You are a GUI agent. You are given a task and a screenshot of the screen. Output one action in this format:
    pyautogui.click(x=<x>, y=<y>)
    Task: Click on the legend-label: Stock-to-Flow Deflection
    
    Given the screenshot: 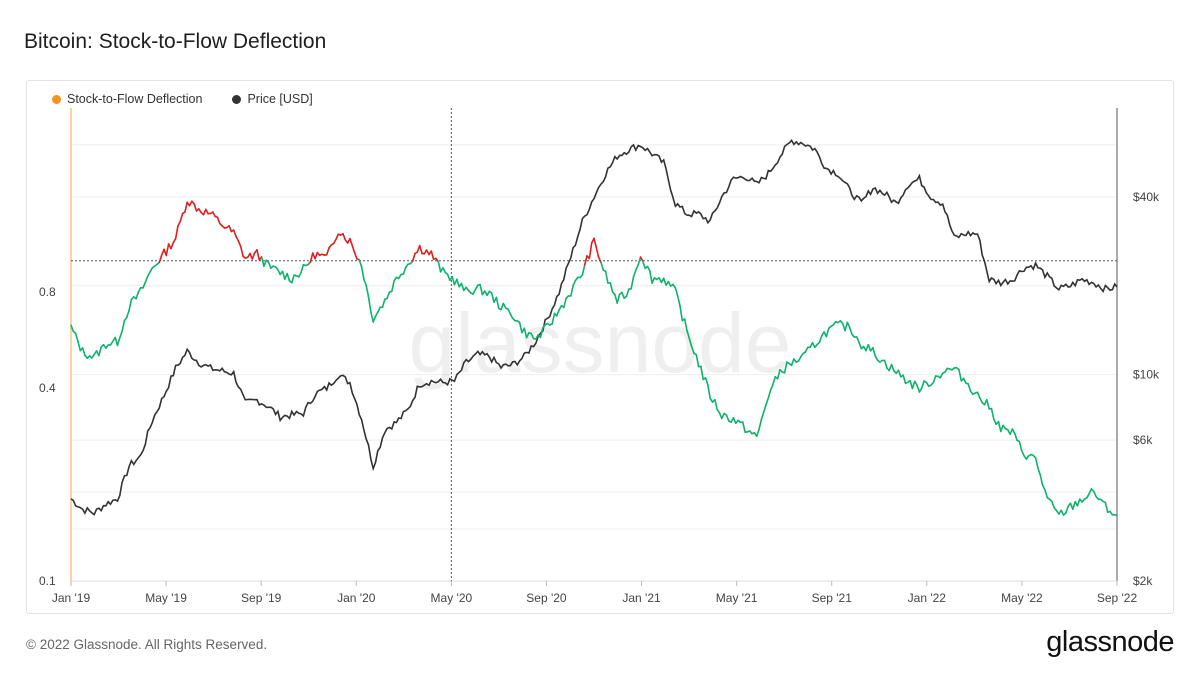 What is the action you would take?
    pyautogui.click(x=135, y=99)
    